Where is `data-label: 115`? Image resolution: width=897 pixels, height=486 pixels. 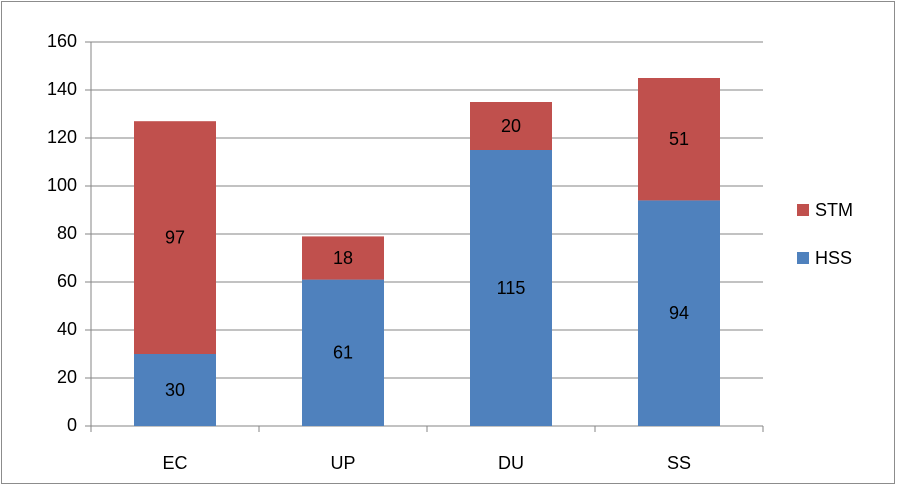
data-label: 115 is located at coordinates (511, 288).